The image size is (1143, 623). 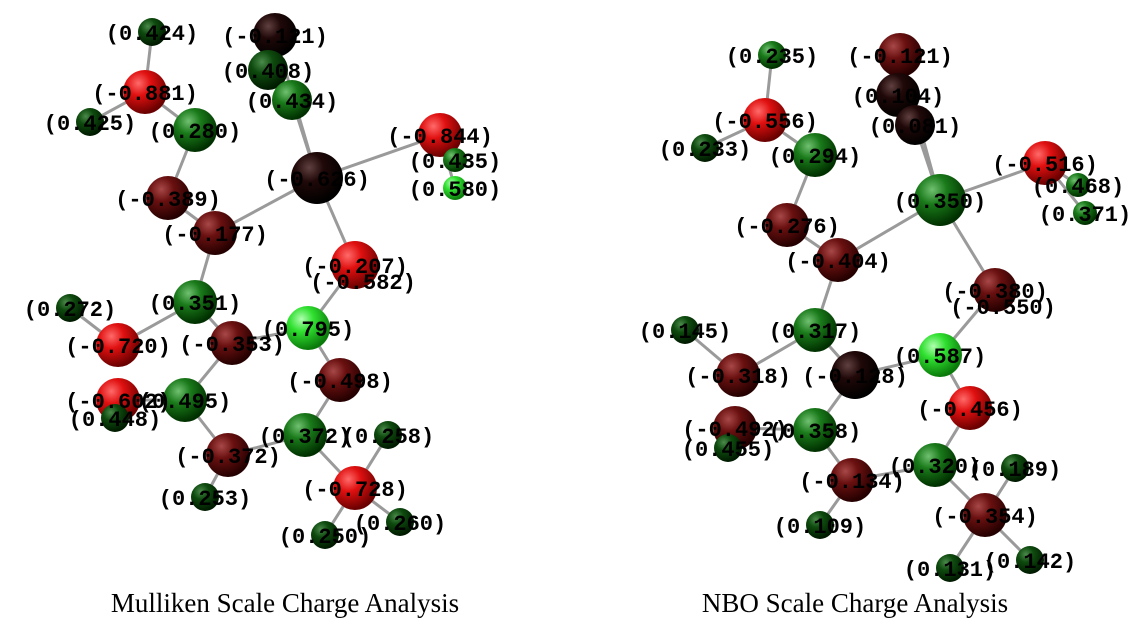 I want to click on charge-label: (0.189), so click(x=1015, y=470).